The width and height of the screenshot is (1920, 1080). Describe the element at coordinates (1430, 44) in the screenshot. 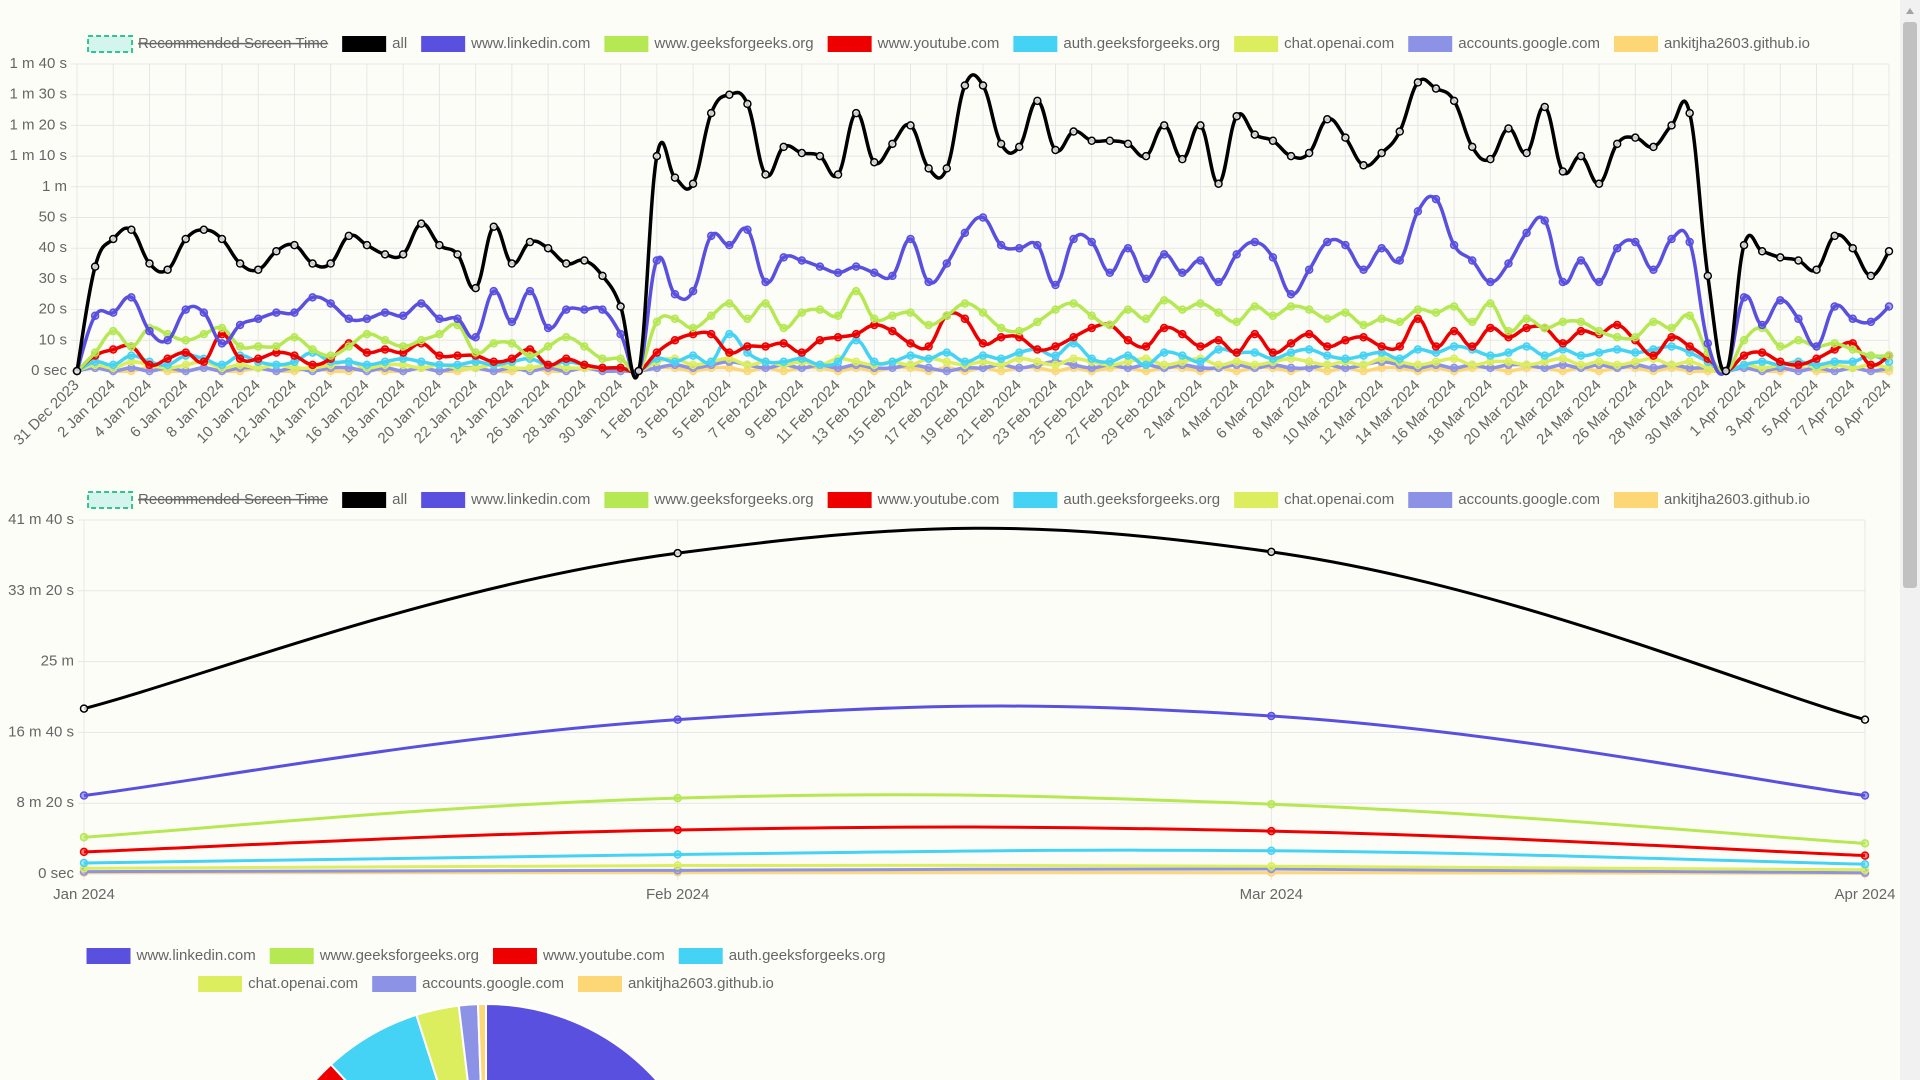

I see `legend-swatch` at that location.